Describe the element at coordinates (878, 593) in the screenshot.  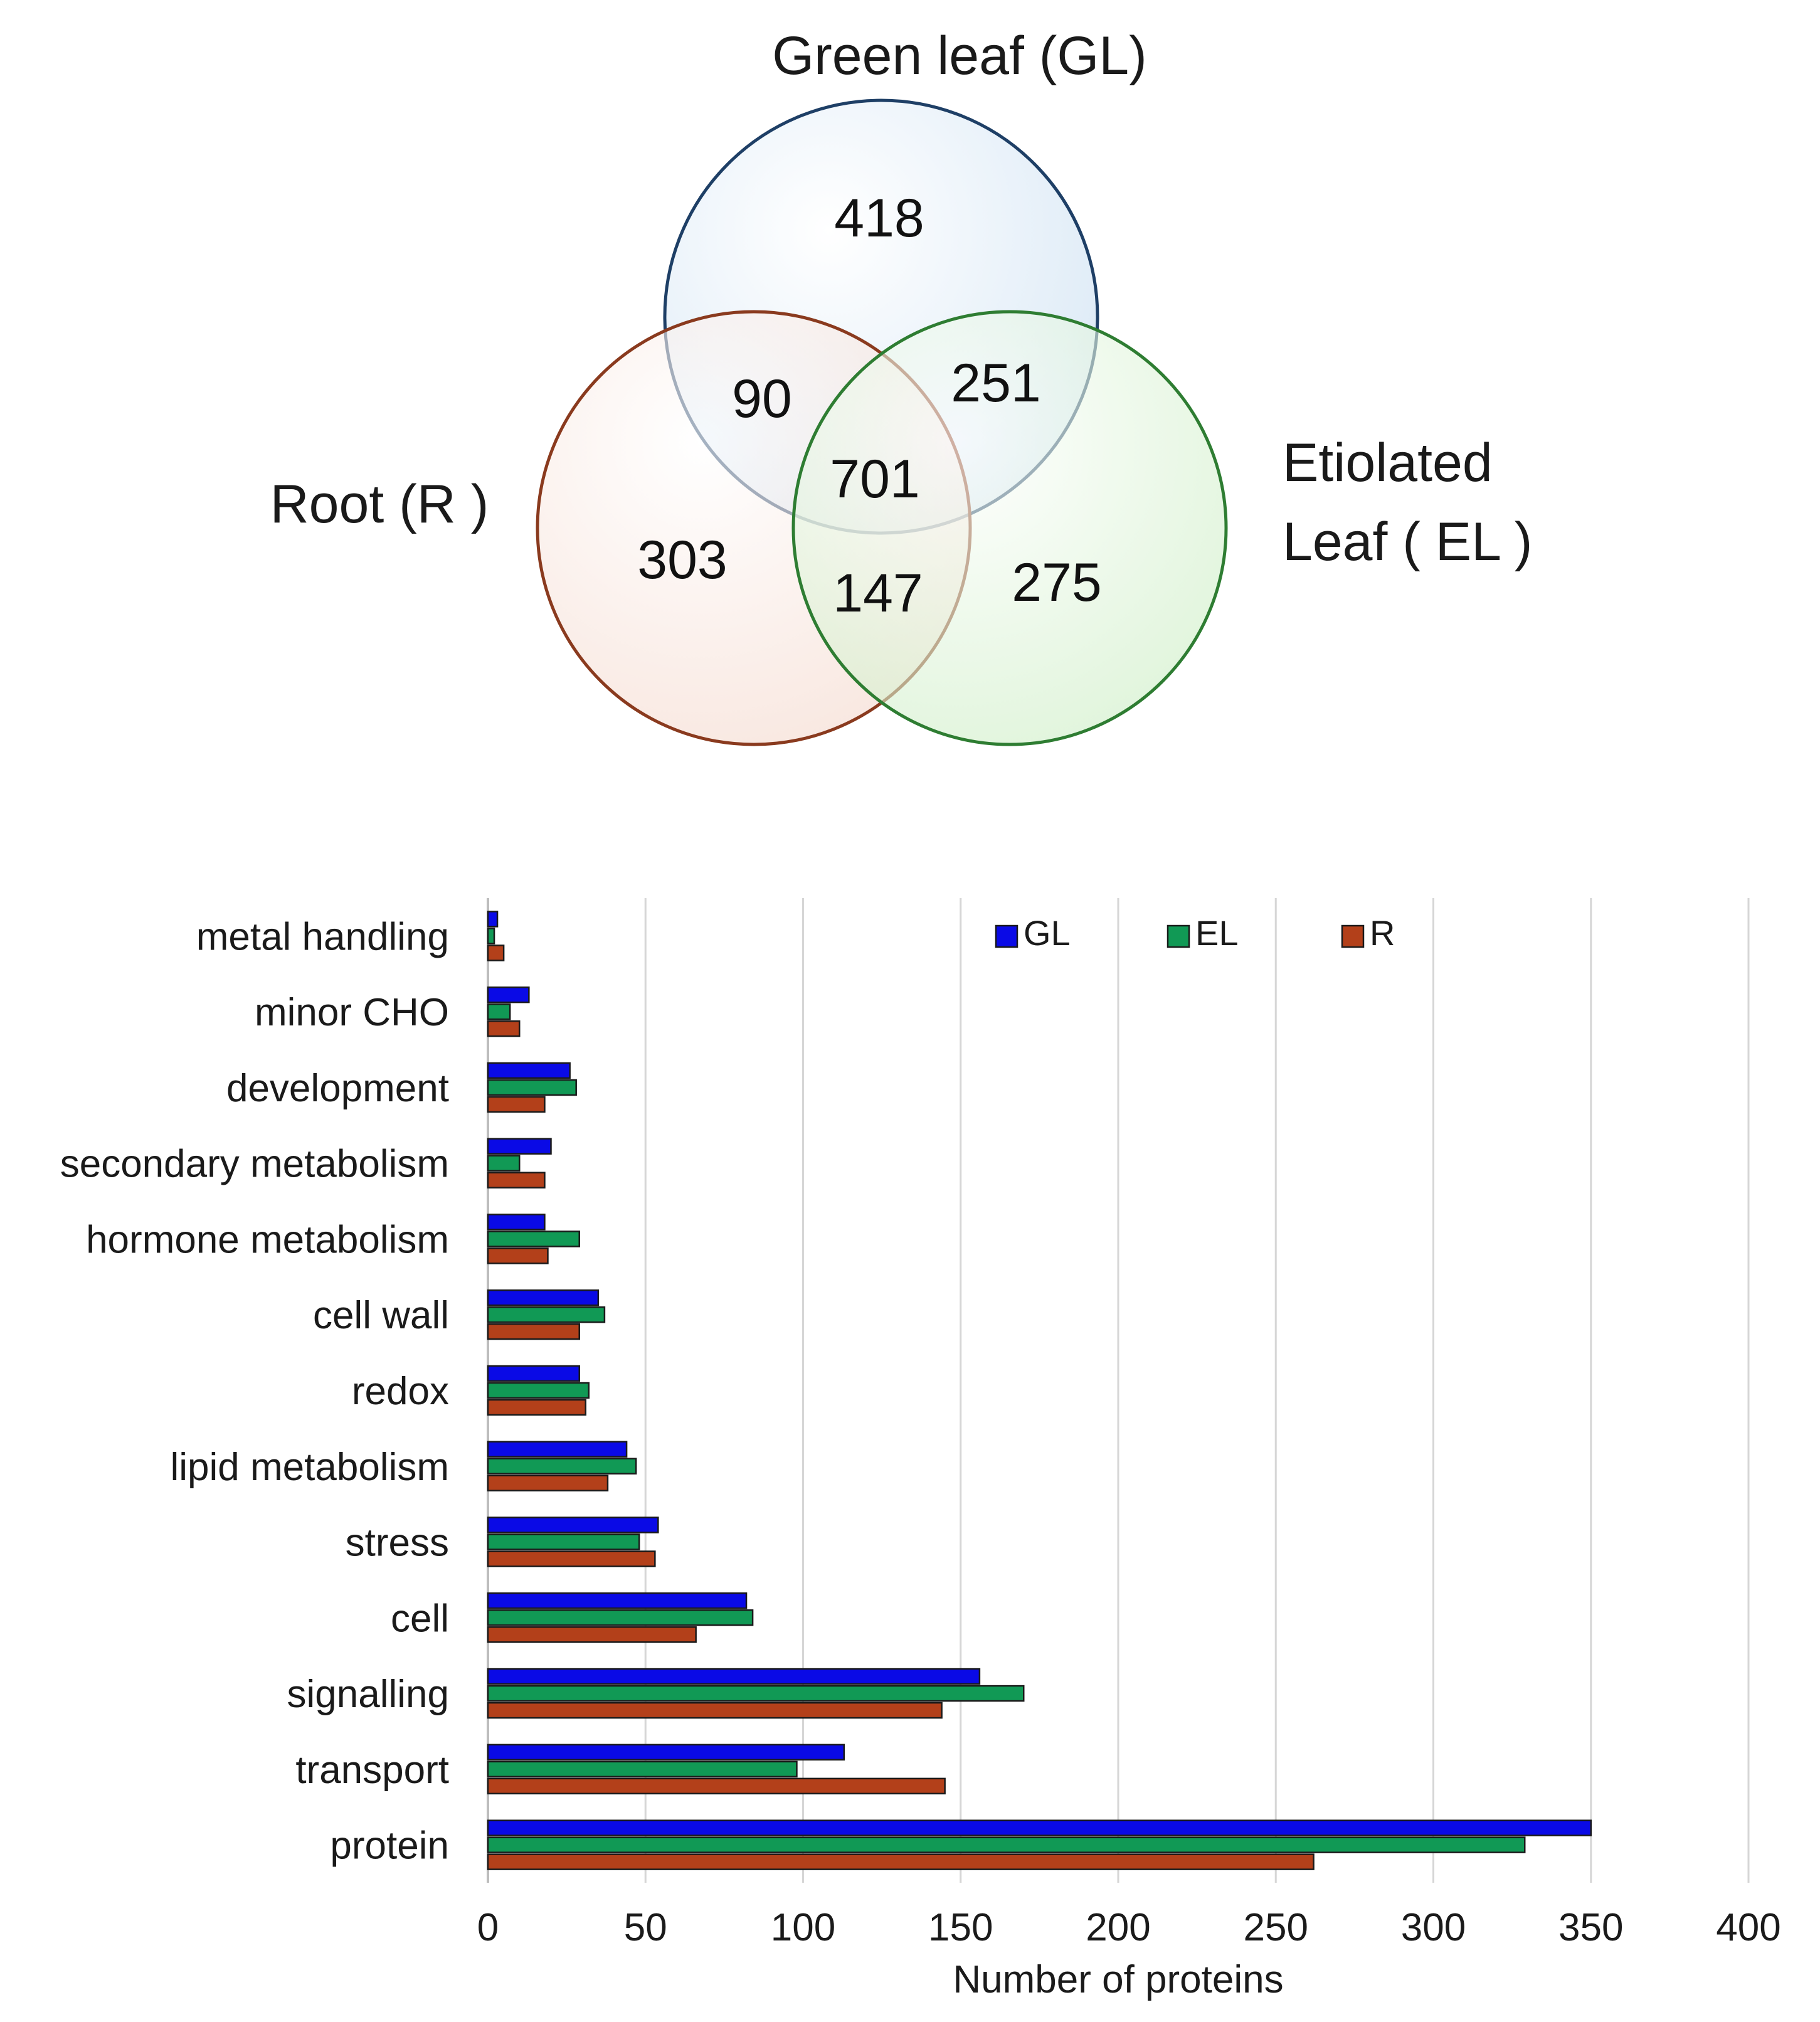
I see `venn-count-r-el: 147` at that location.